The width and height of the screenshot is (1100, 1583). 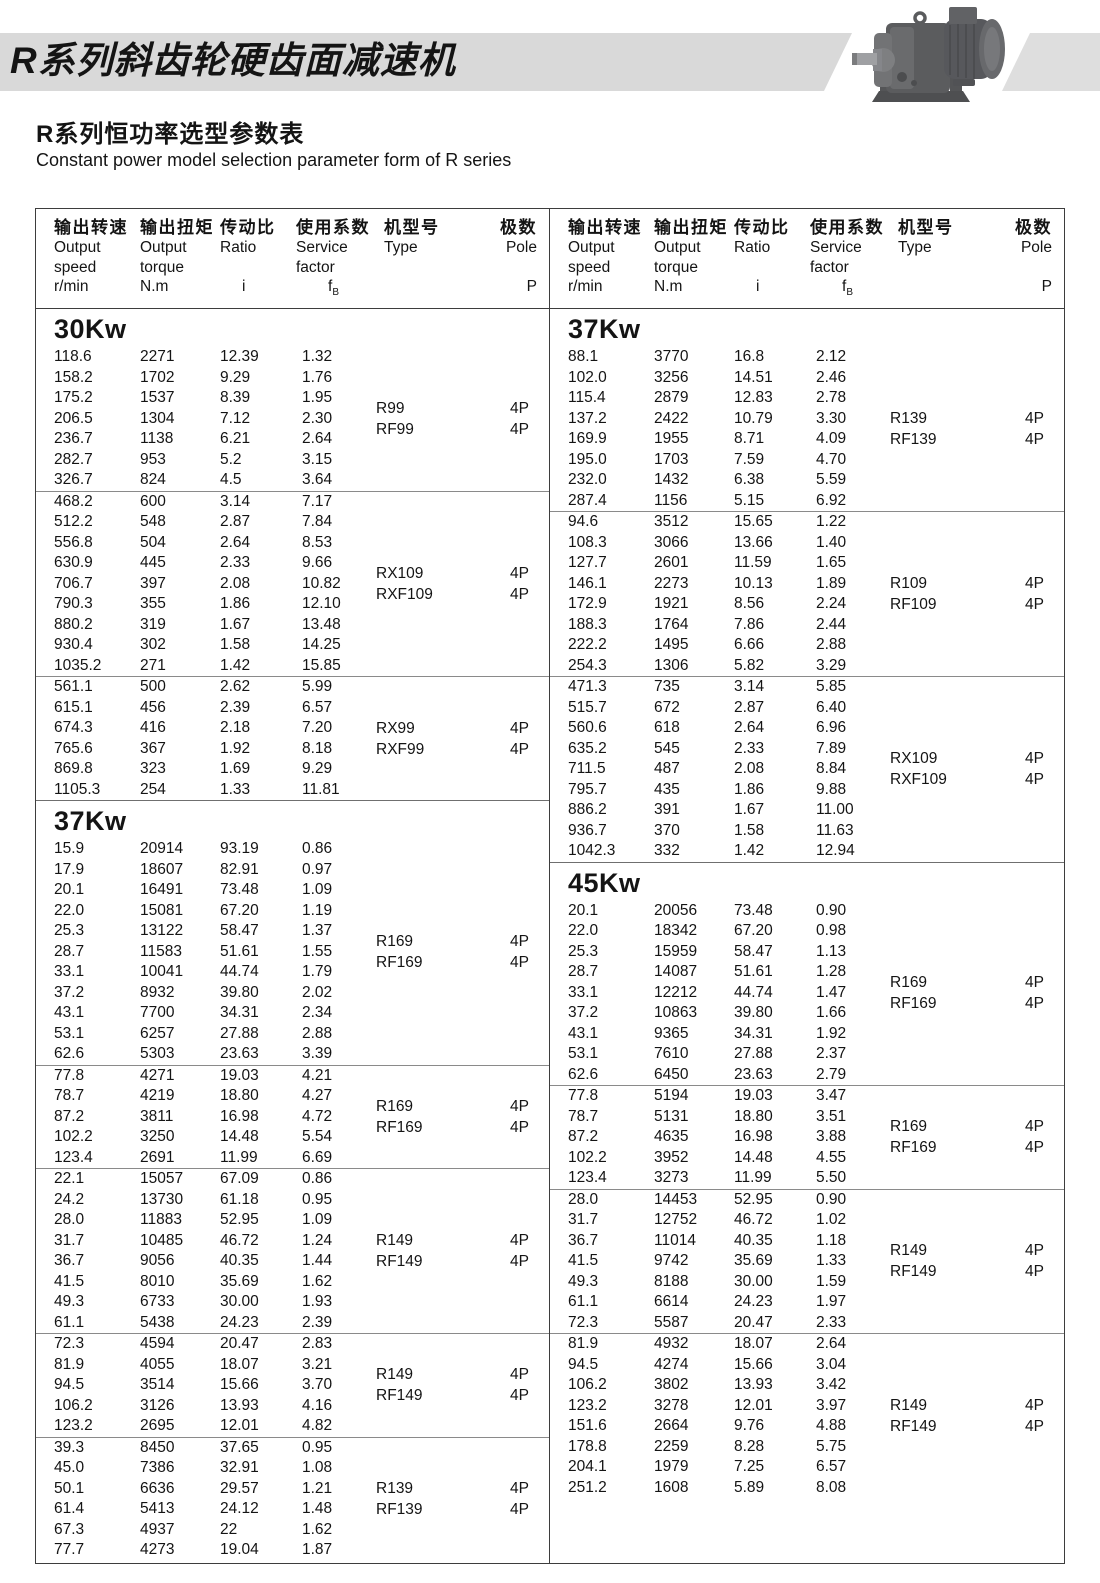 I want to click on cell-output-torque: 5413, so click(x=157, y=1509).